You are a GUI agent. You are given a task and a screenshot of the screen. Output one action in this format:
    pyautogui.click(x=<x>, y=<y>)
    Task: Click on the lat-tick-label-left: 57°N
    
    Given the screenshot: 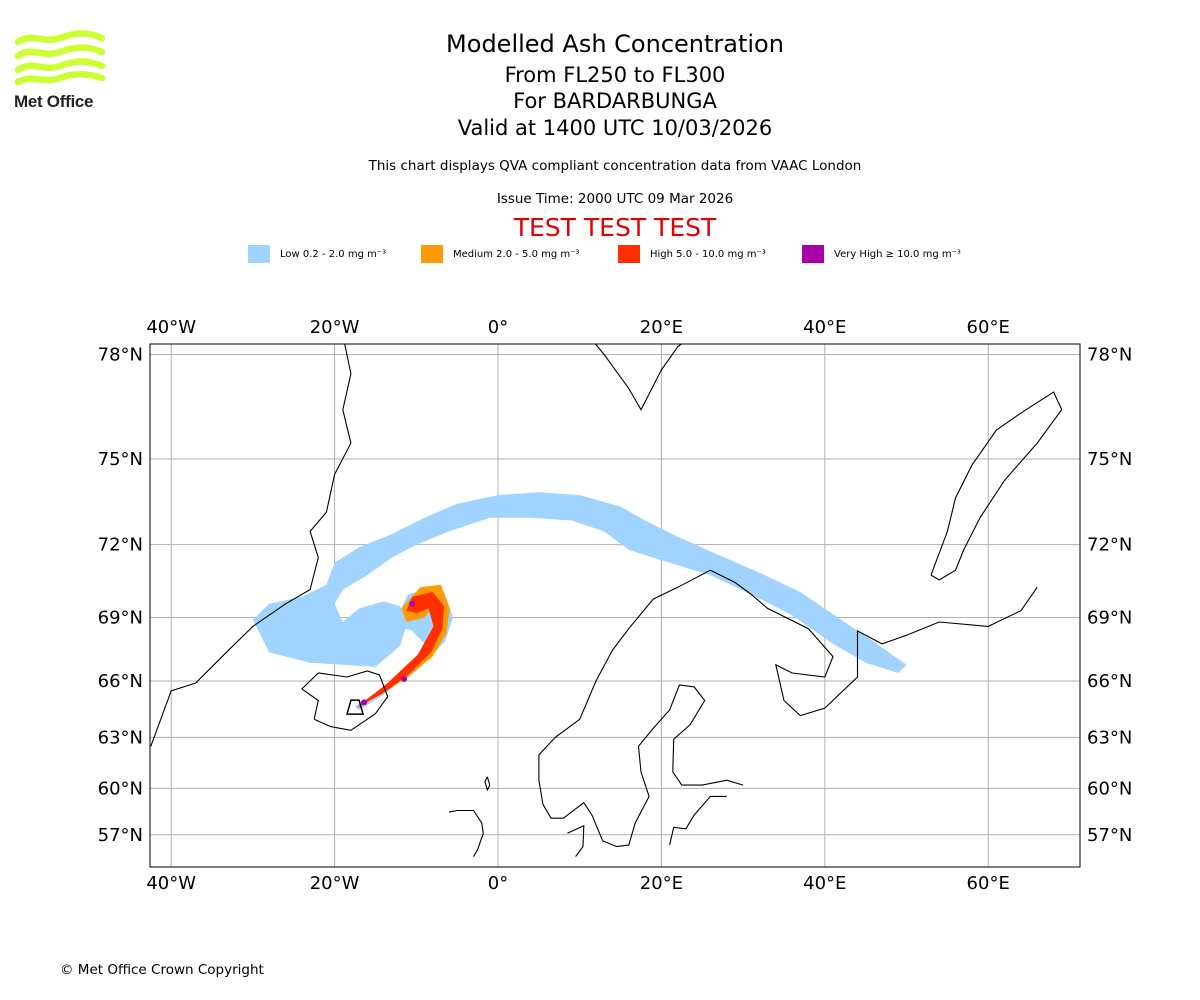 What is the action you would take?
    pyautogui.click(x=120, y=835)
    